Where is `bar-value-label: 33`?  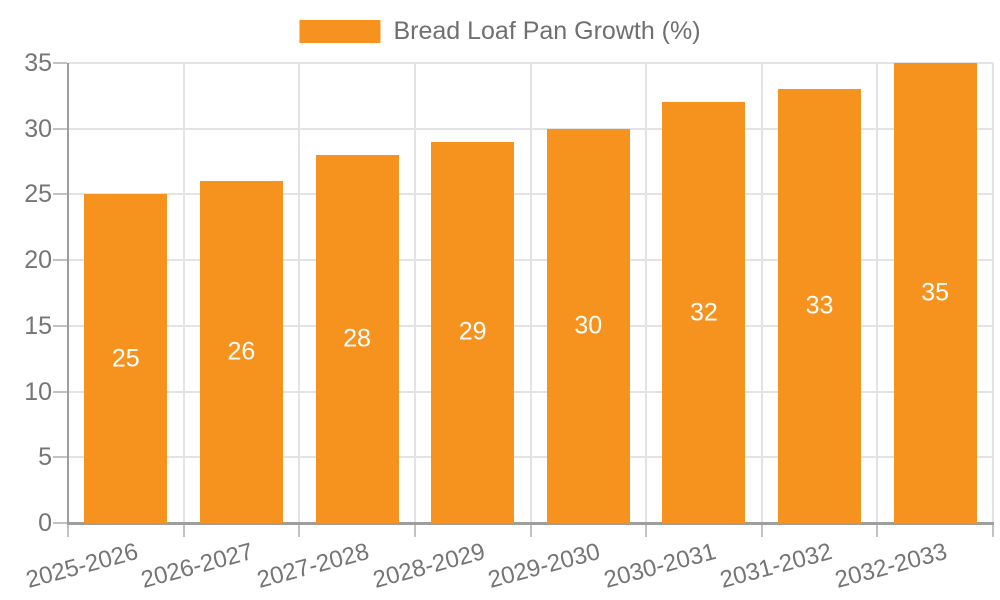 bar-value-label: 33 is located at coordinates (819, 305).